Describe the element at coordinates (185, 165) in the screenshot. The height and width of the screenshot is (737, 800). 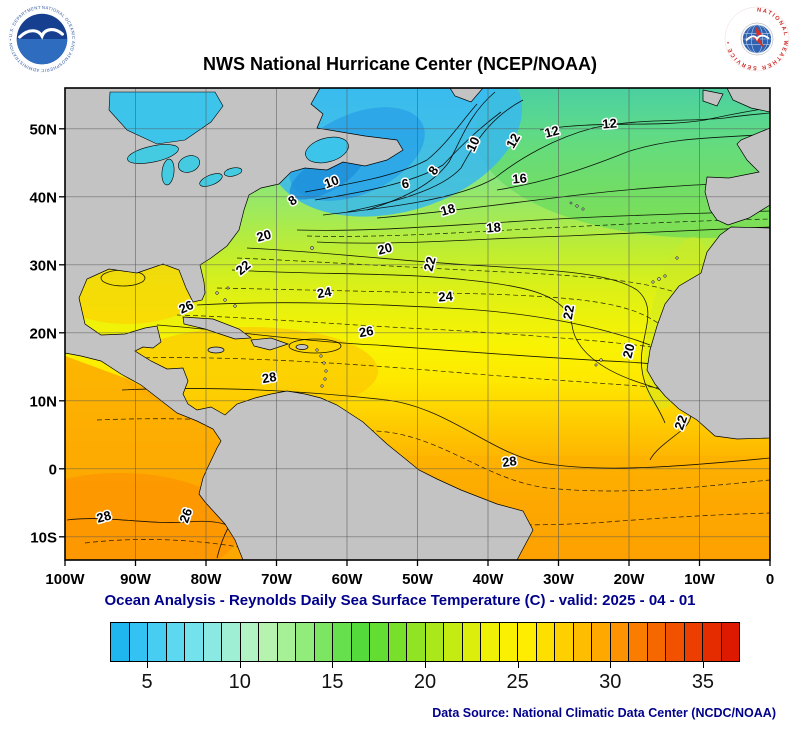
I see `great-lakes` at that location.